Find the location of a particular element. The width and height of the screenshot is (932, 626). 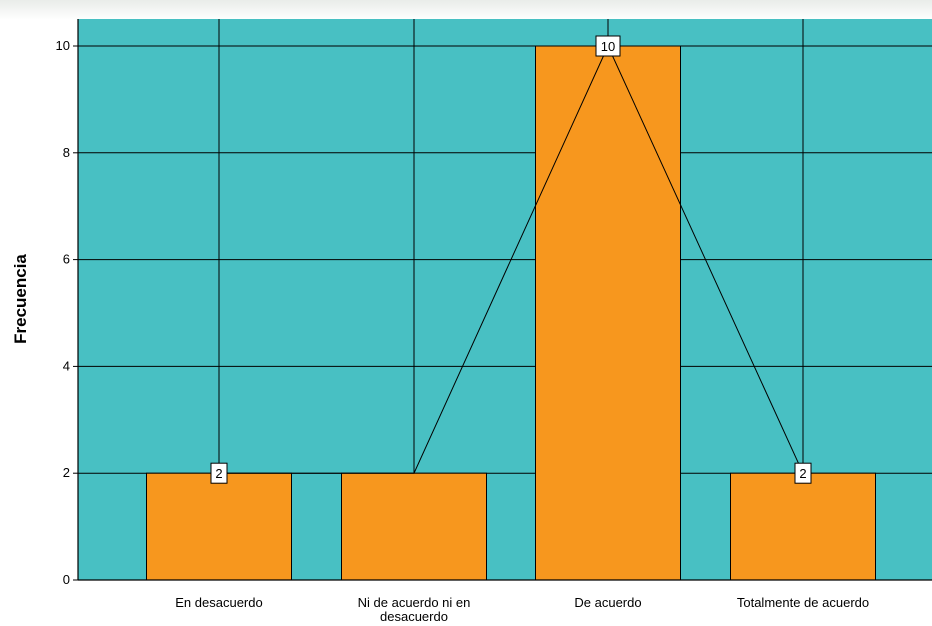

data-label-text: 10 is located at coordinates (608, 46).